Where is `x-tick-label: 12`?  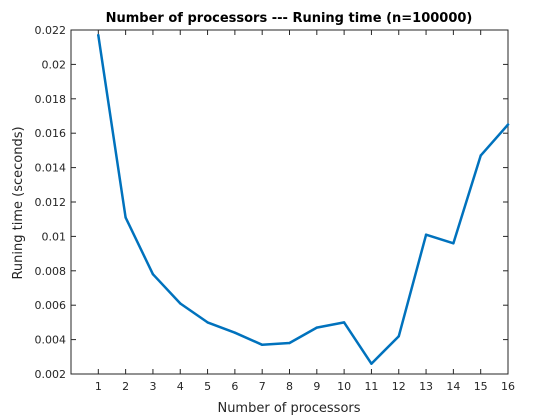
x-tick-label: 12 is located at coordinates (399, 386).